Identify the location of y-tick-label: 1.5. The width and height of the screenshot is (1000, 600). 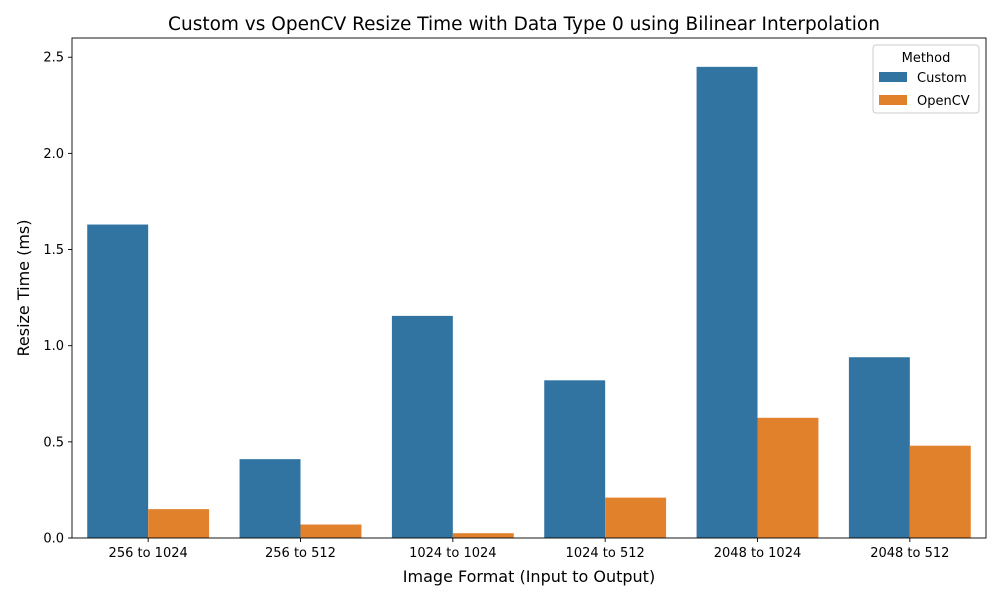
(53, 250).